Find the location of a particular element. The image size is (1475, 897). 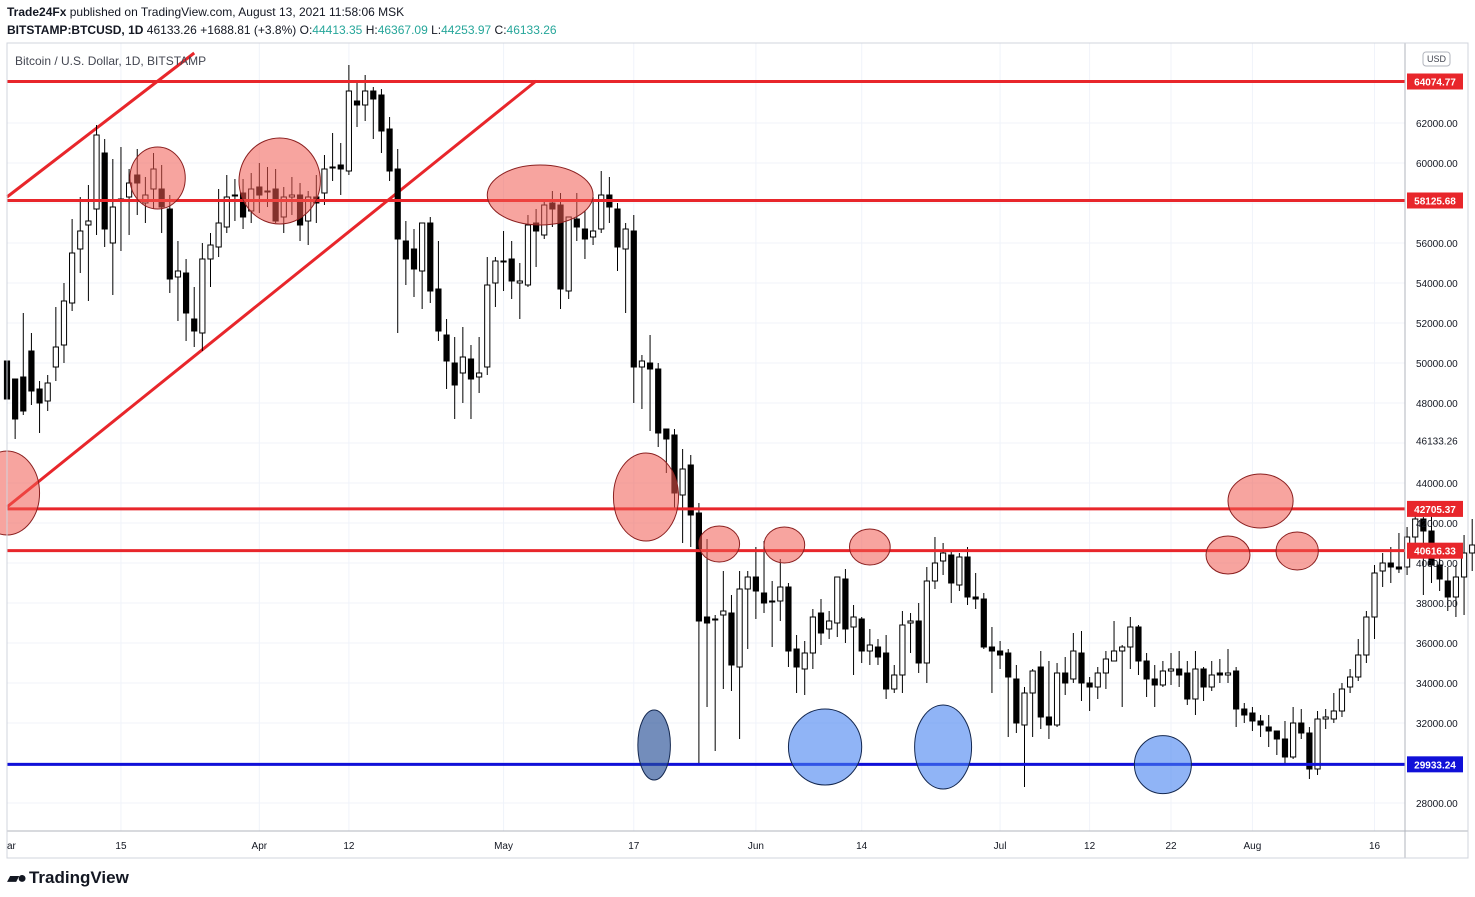

currency-badge-label: USD is located at coordinates (1437, 59).